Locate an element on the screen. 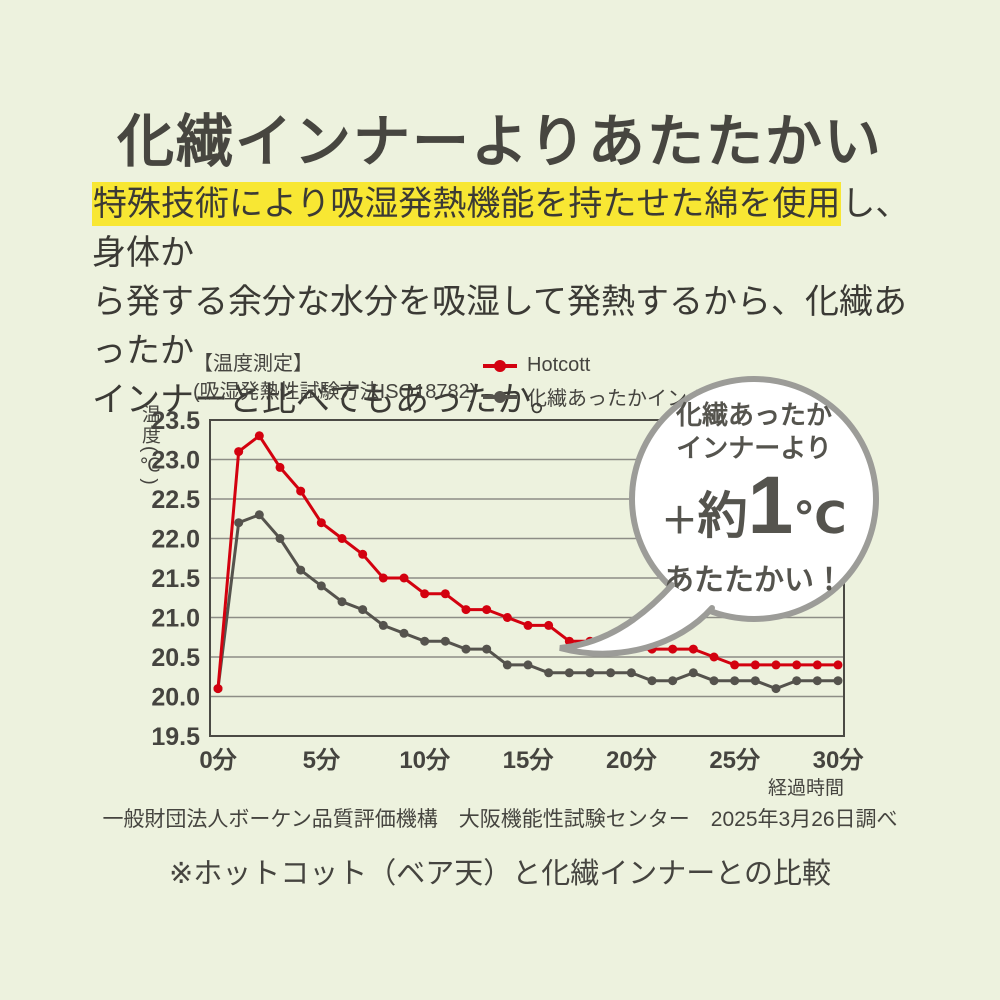 This screenshot has width=1000, height=1000. approx-label: 約 is located at coordinates (722, 515).